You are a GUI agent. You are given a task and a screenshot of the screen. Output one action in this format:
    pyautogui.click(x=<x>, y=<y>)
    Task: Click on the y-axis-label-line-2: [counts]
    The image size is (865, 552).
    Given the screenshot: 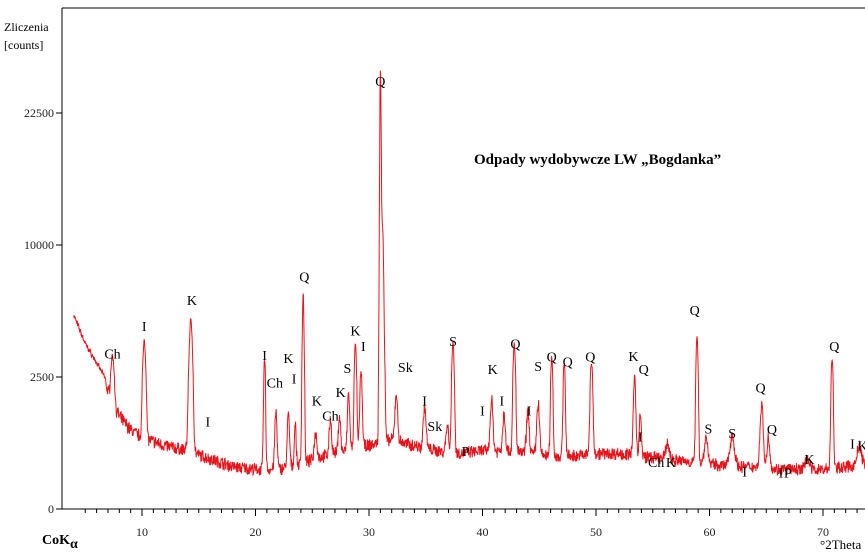 What is the action you would take?
    pyautogui.click(x=23, y=45)
    